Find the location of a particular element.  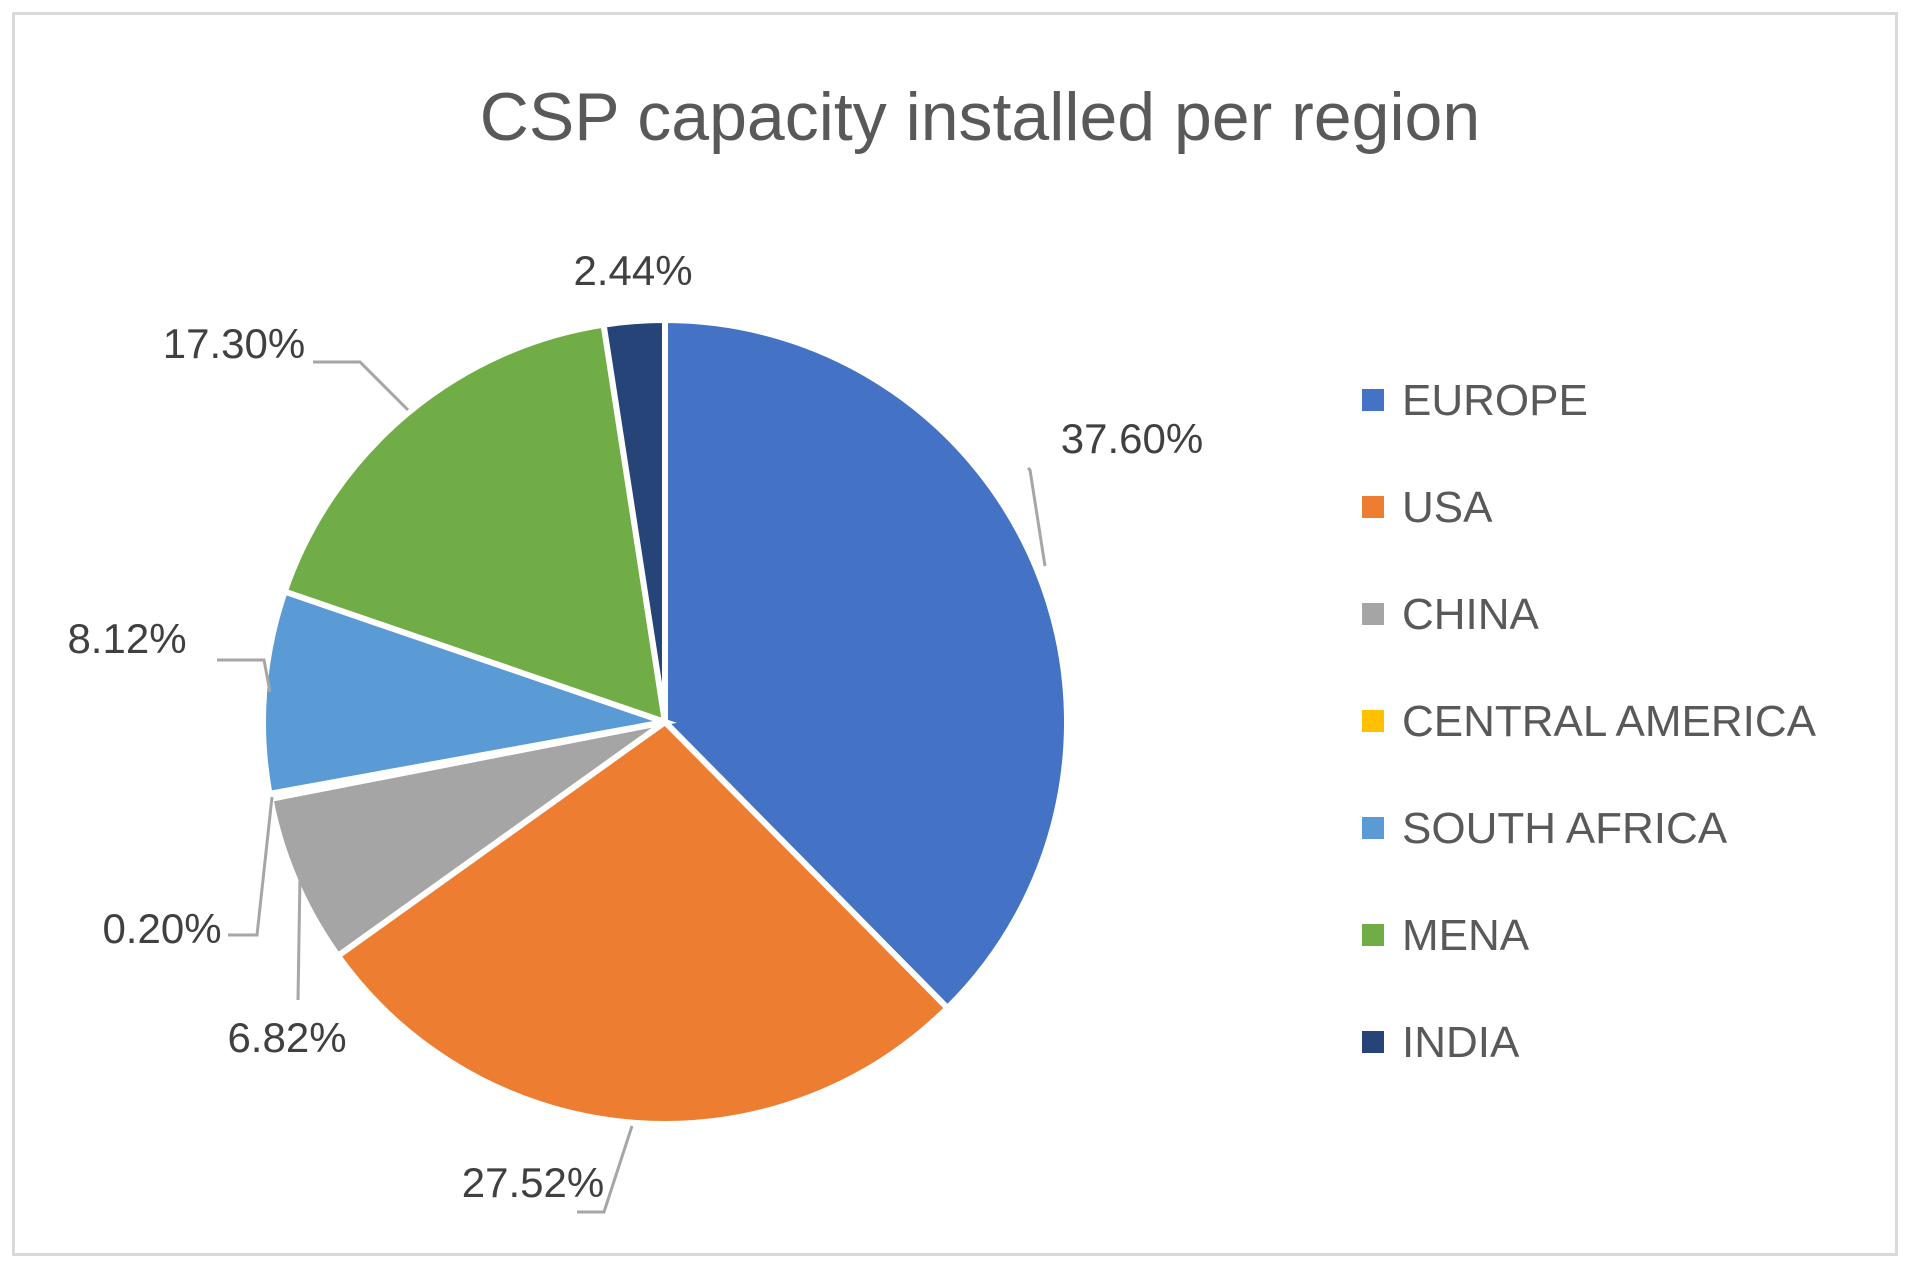

leader-line-central-america is located at coordinates (251, 866).